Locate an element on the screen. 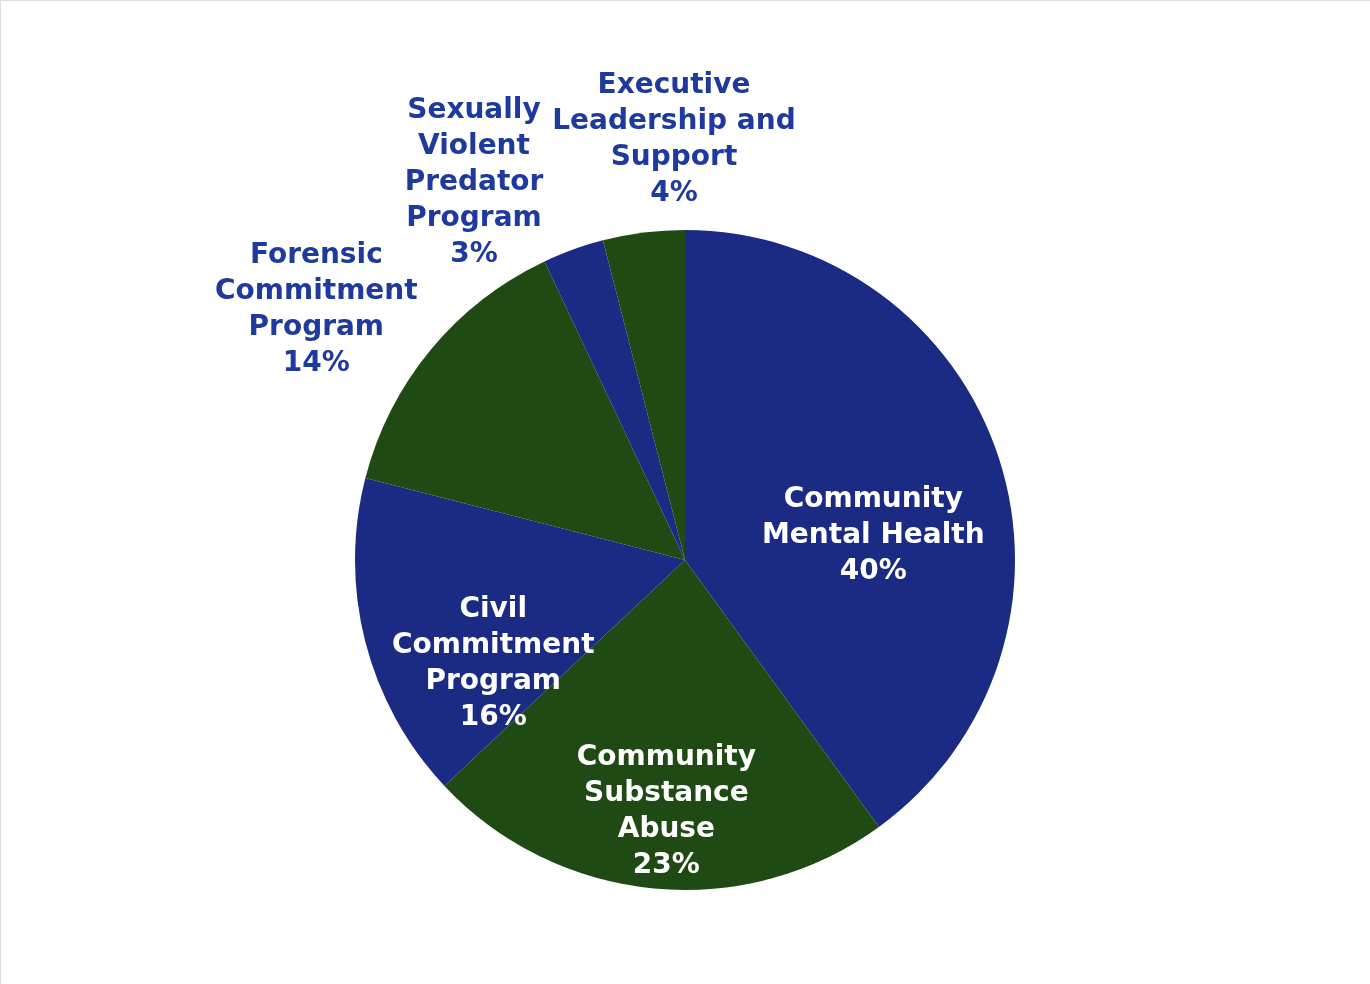 Image resolution: width=1370 pixels, height=984 pixels. data-label: 40% is located at coordinates (873, 569).